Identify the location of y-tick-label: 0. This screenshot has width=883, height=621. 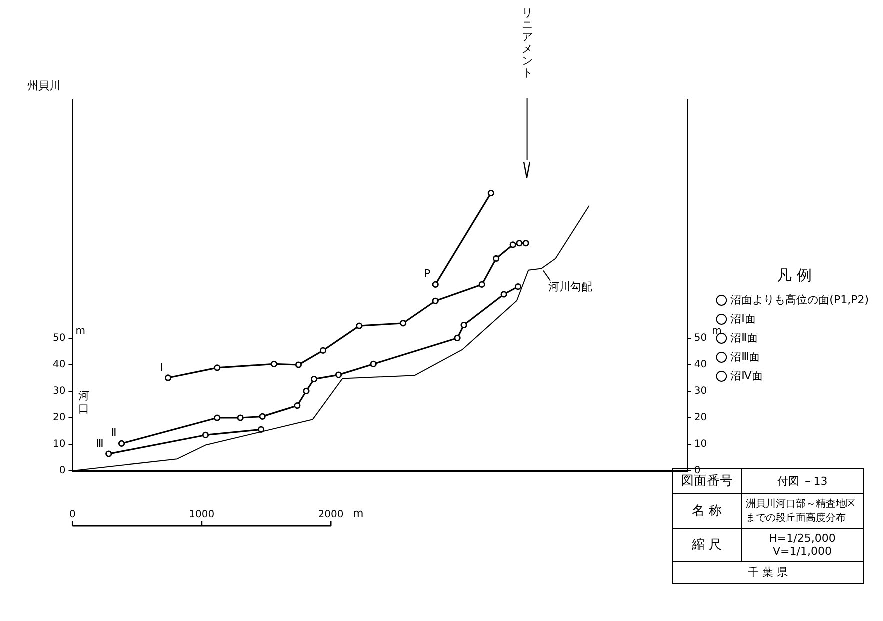
(62, 471).